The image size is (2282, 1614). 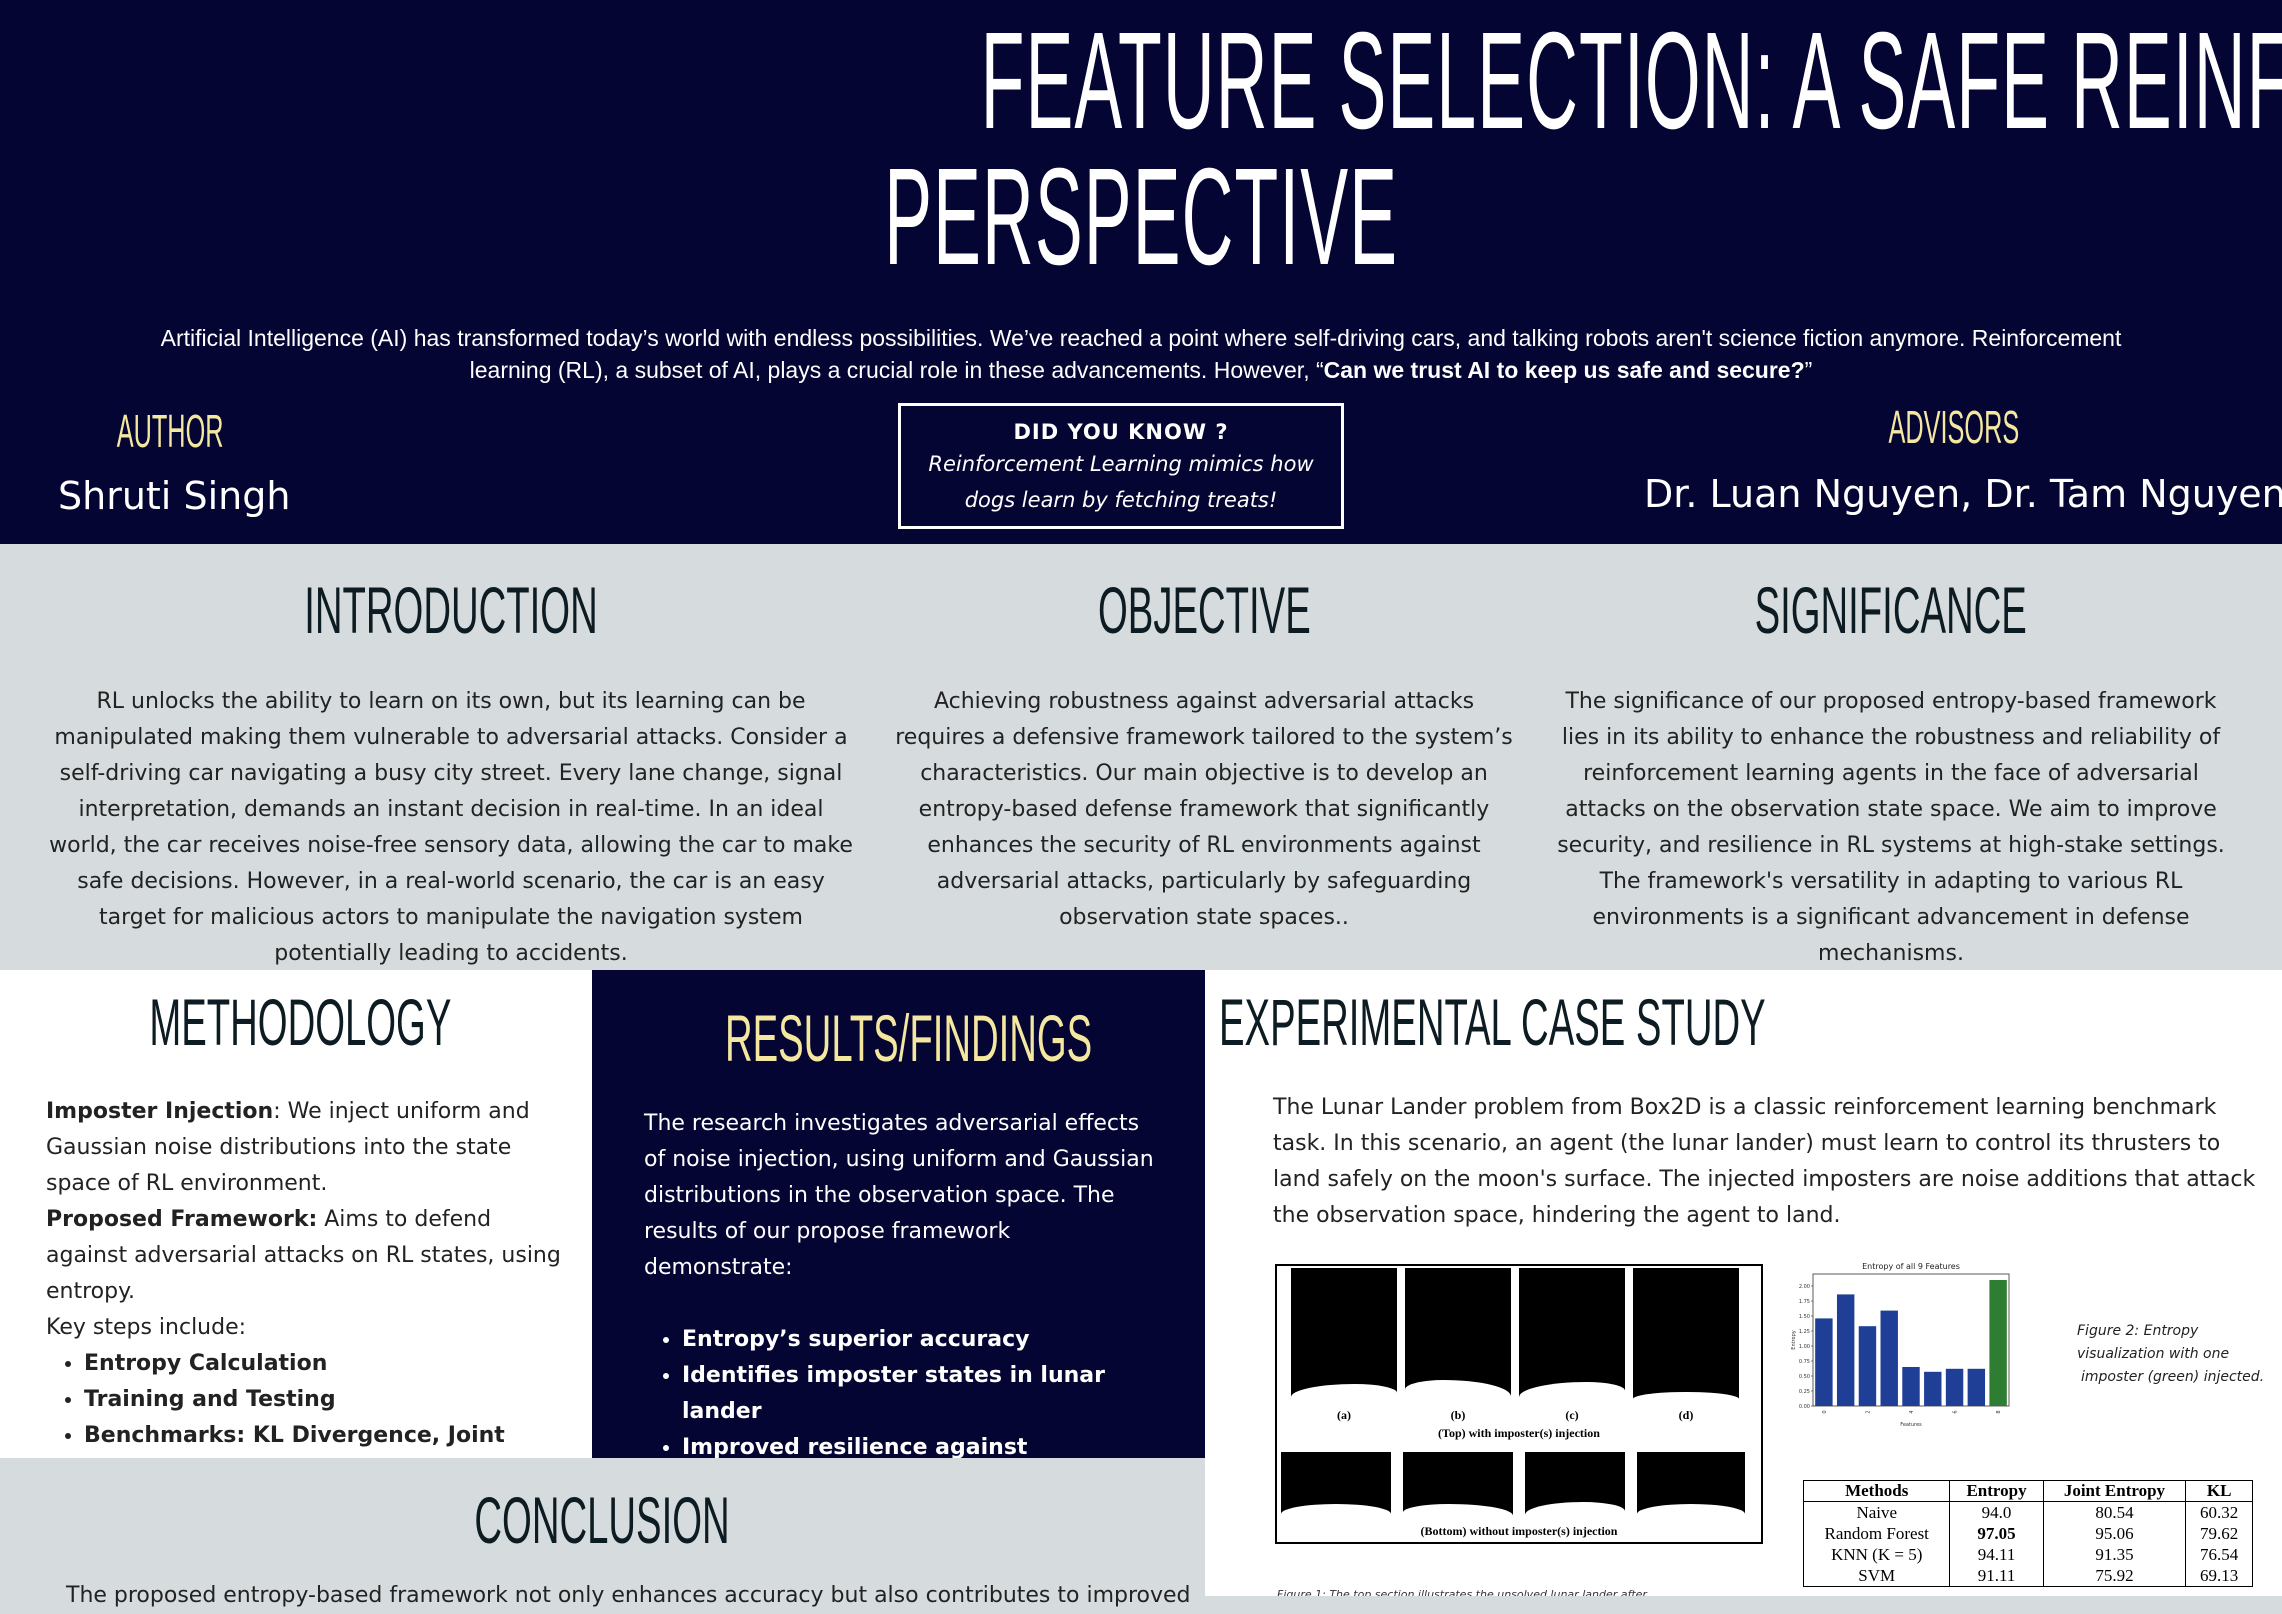 I want to click on table-cell: 76.54, so click(x=2219, y=1554).